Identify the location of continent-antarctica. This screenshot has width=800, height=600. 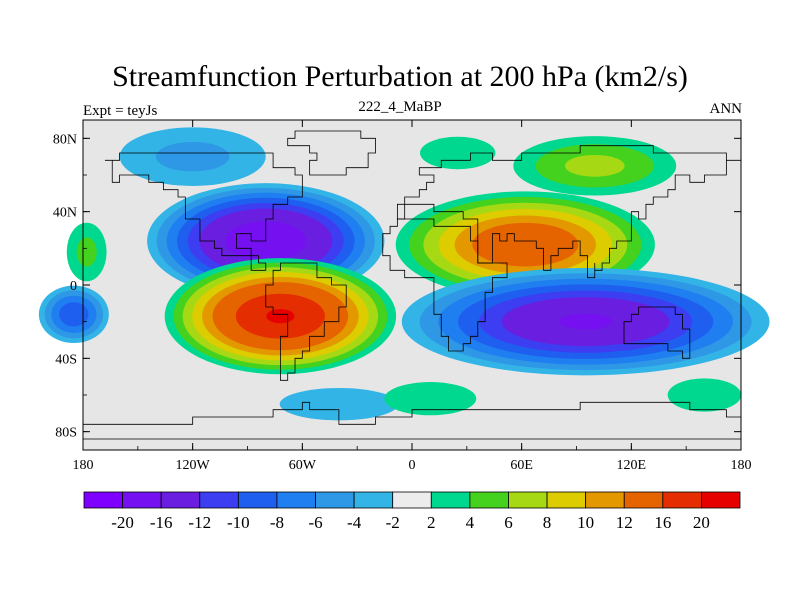
(412, 420).